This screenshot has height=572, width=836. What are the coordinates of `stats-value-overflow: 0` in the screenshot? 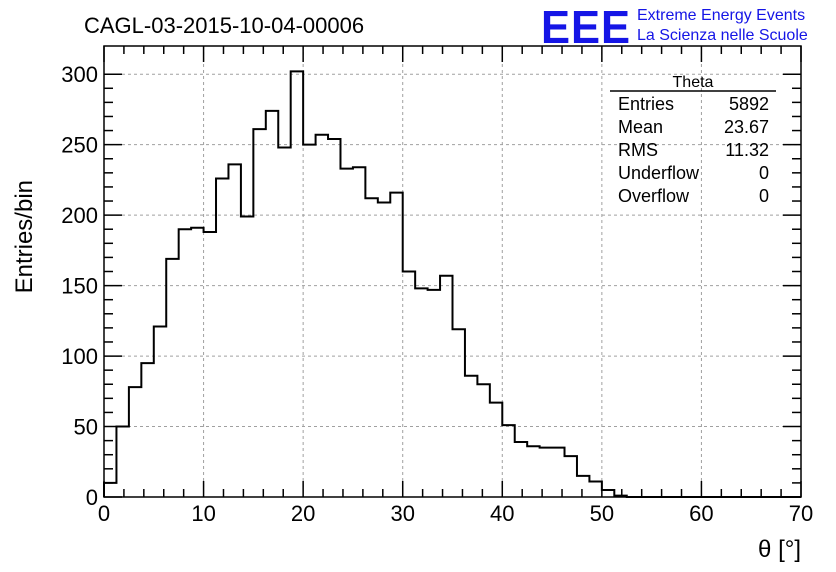 It's located at (764, 196).